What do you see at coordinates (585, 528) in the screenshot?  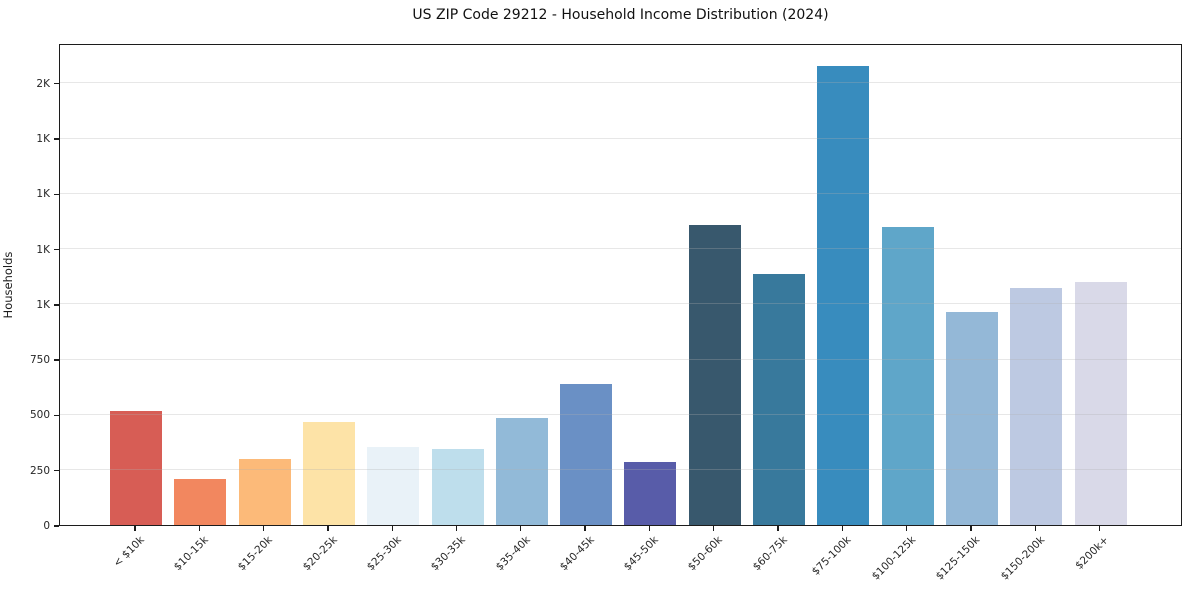 I see `x-tick-mark-$40-45k` at bounding box center [585, 528].